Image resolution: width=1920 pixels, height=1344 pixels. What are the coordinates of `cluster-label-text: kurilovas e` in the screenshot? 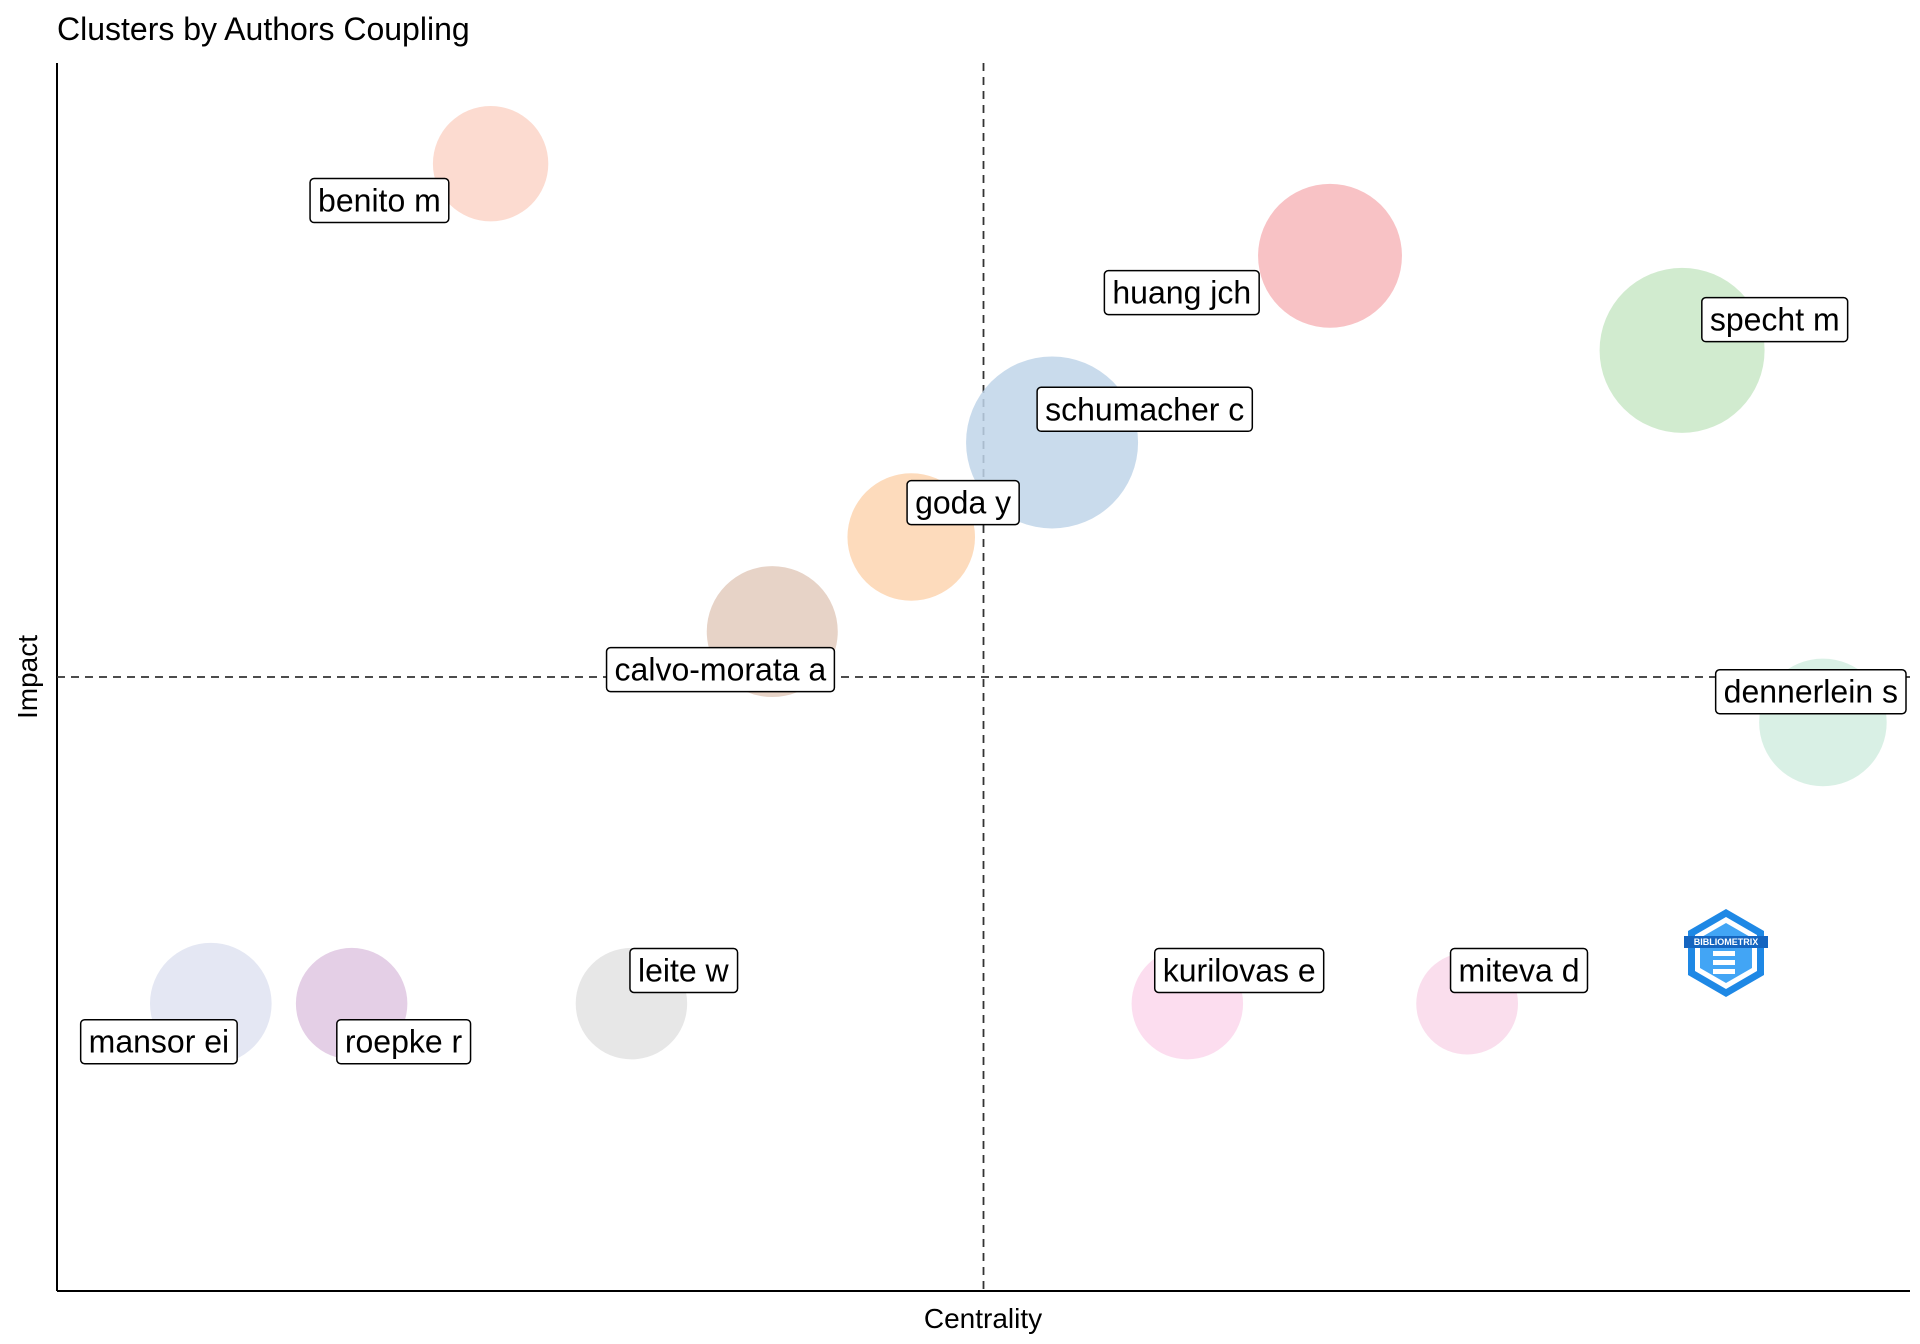 It's located at (1239, 970).